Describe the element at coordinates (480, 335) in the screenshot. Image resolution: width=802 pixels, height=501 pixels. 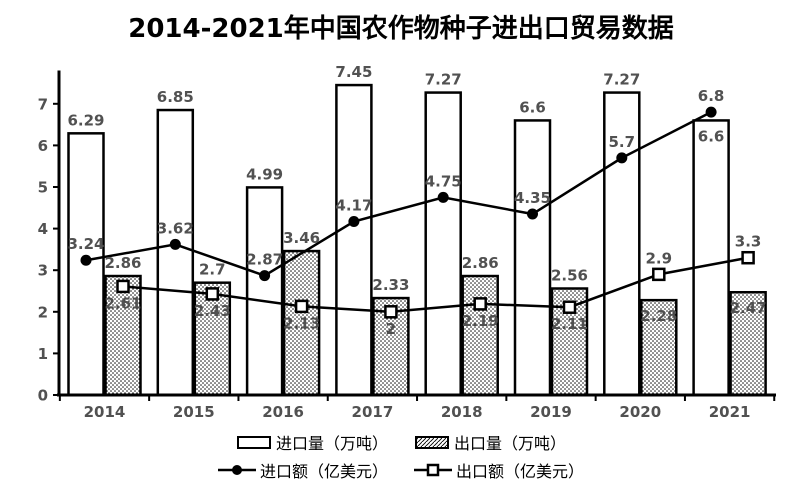
I see `bar-export-volume-2018` at that location.